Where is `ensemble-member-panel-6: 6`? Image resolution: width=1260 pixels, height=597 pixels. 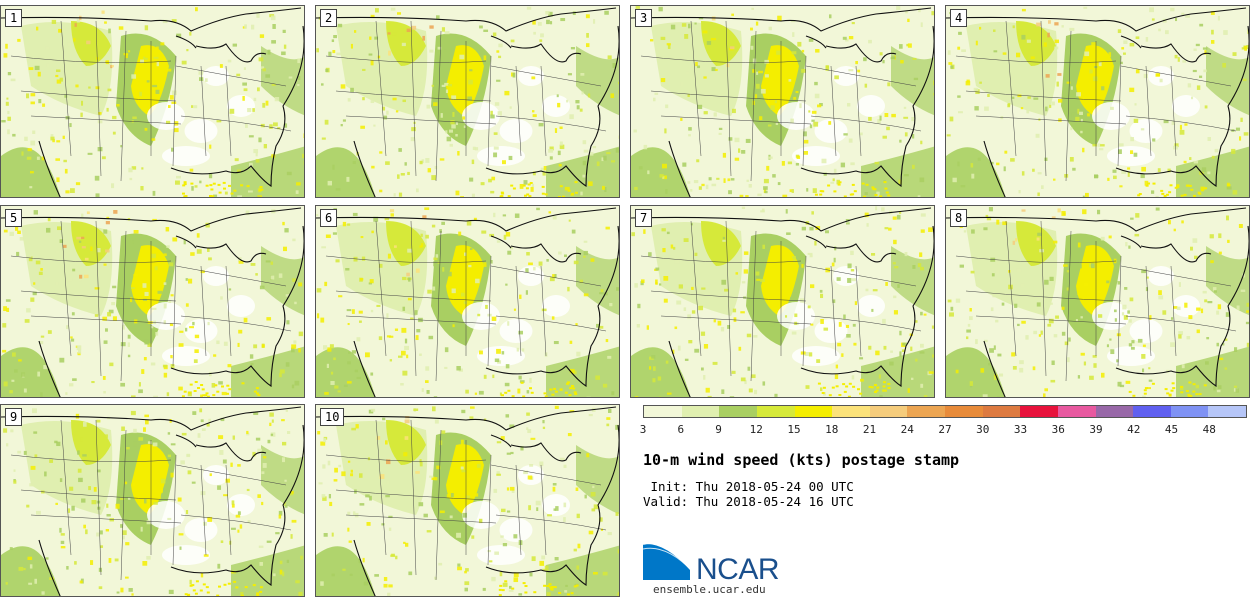
ensemble-member-panel-6: 6 is located at coordinates (467, 301).